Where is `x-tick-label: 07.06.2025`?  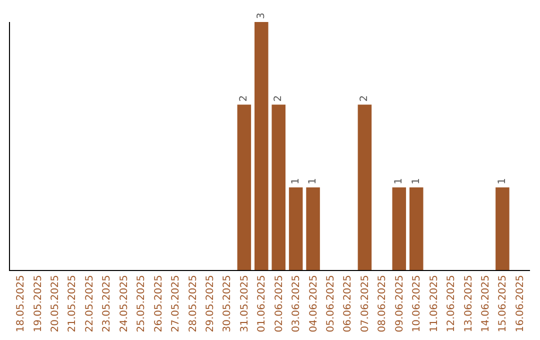 x-tick-label: 07.06.2025 is located at coordinates (365, 303).